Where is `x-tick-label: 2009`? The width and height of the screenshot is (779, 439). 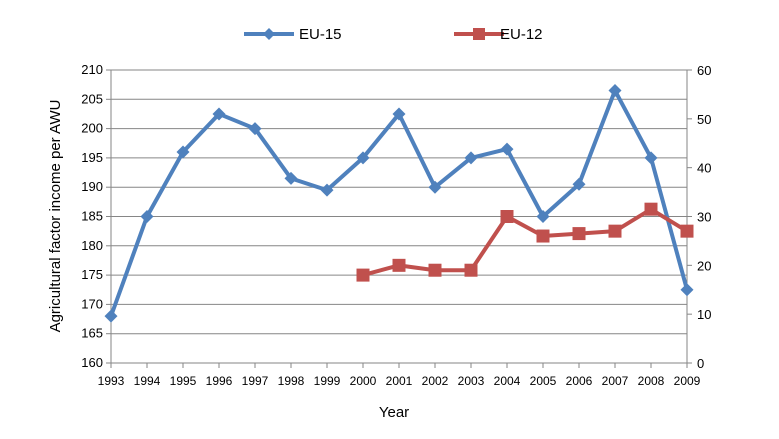
x-tick-label: 2009 is located at coordinates (687, 381).